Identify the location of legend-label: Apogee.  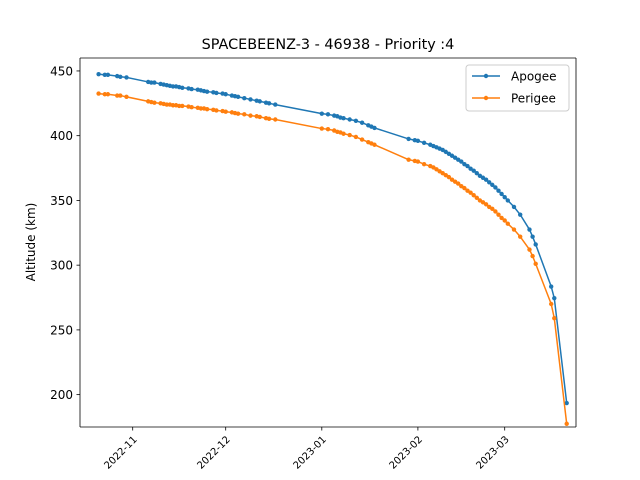
(534, 77).